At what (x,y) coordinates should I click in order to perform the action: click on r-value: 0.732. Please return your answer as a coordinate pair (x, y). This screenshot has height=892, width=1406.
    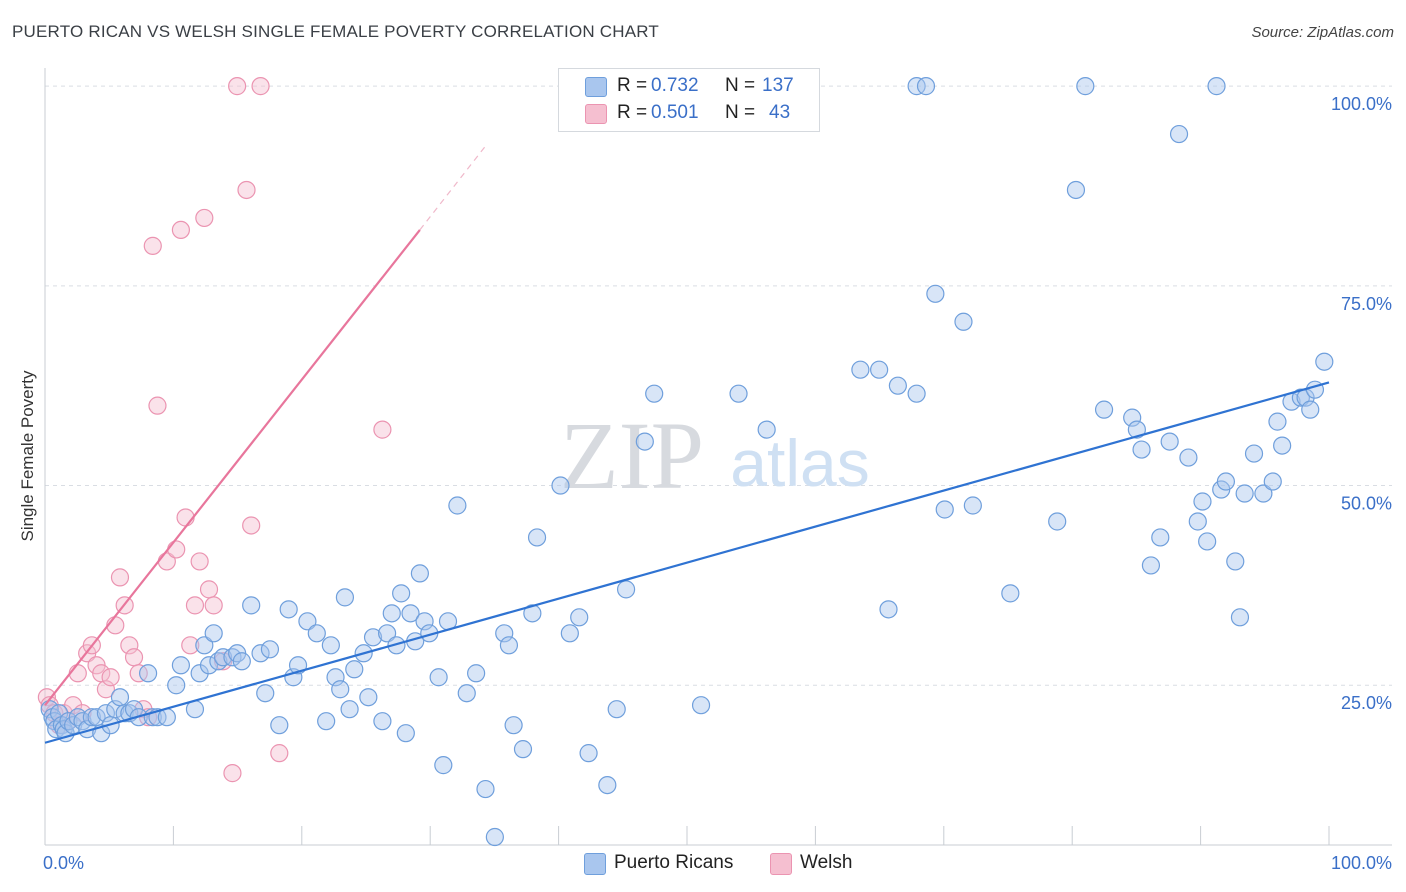
    Looking at the image, I should click on (675, 85).